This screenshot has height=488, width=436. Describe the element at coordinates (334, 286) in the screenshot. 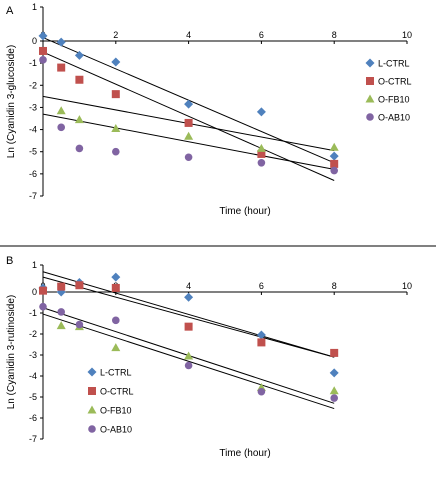

I see `x-tick-label: 8` at that location.